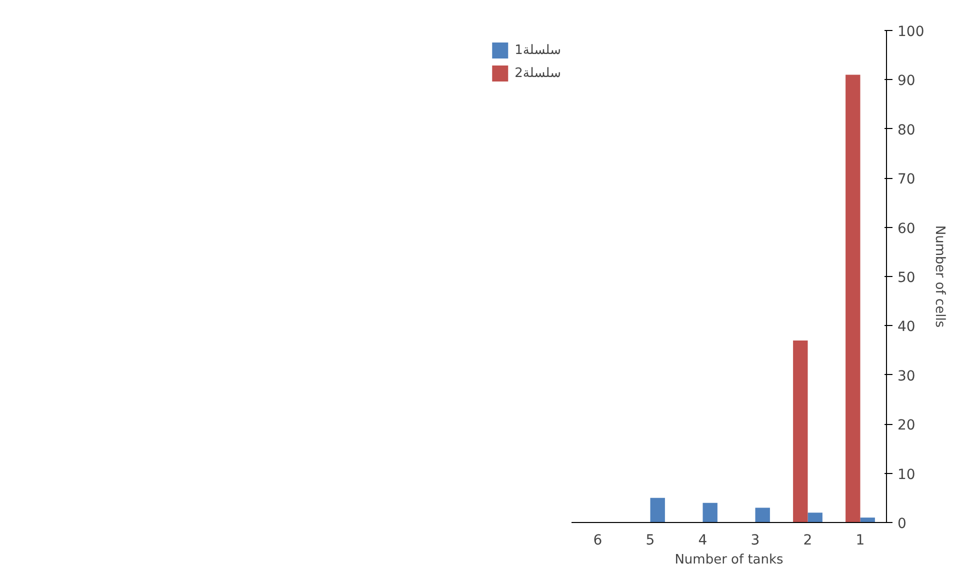 This screenshot has width=957, height=575. Describe the element at coordinates (907, 376) in the screenshot. I see `y-tick-label: 30` at that location.